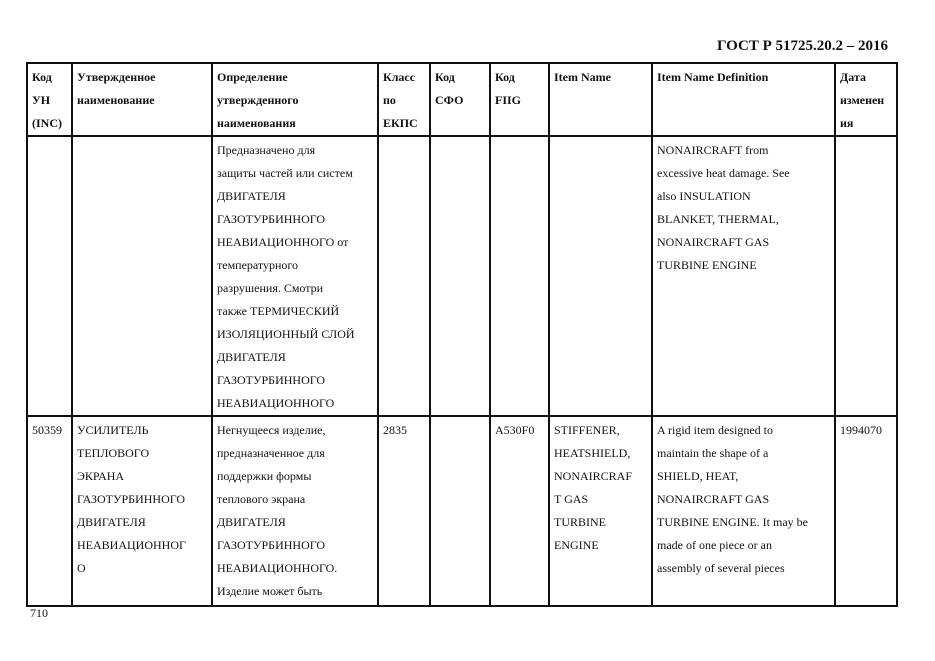 Image resolution: width=935 pixels, height=661 pixels. Describe the element at coordinates (519, 511) in the screenshot. I see `table-cell: A530F0` at that location.